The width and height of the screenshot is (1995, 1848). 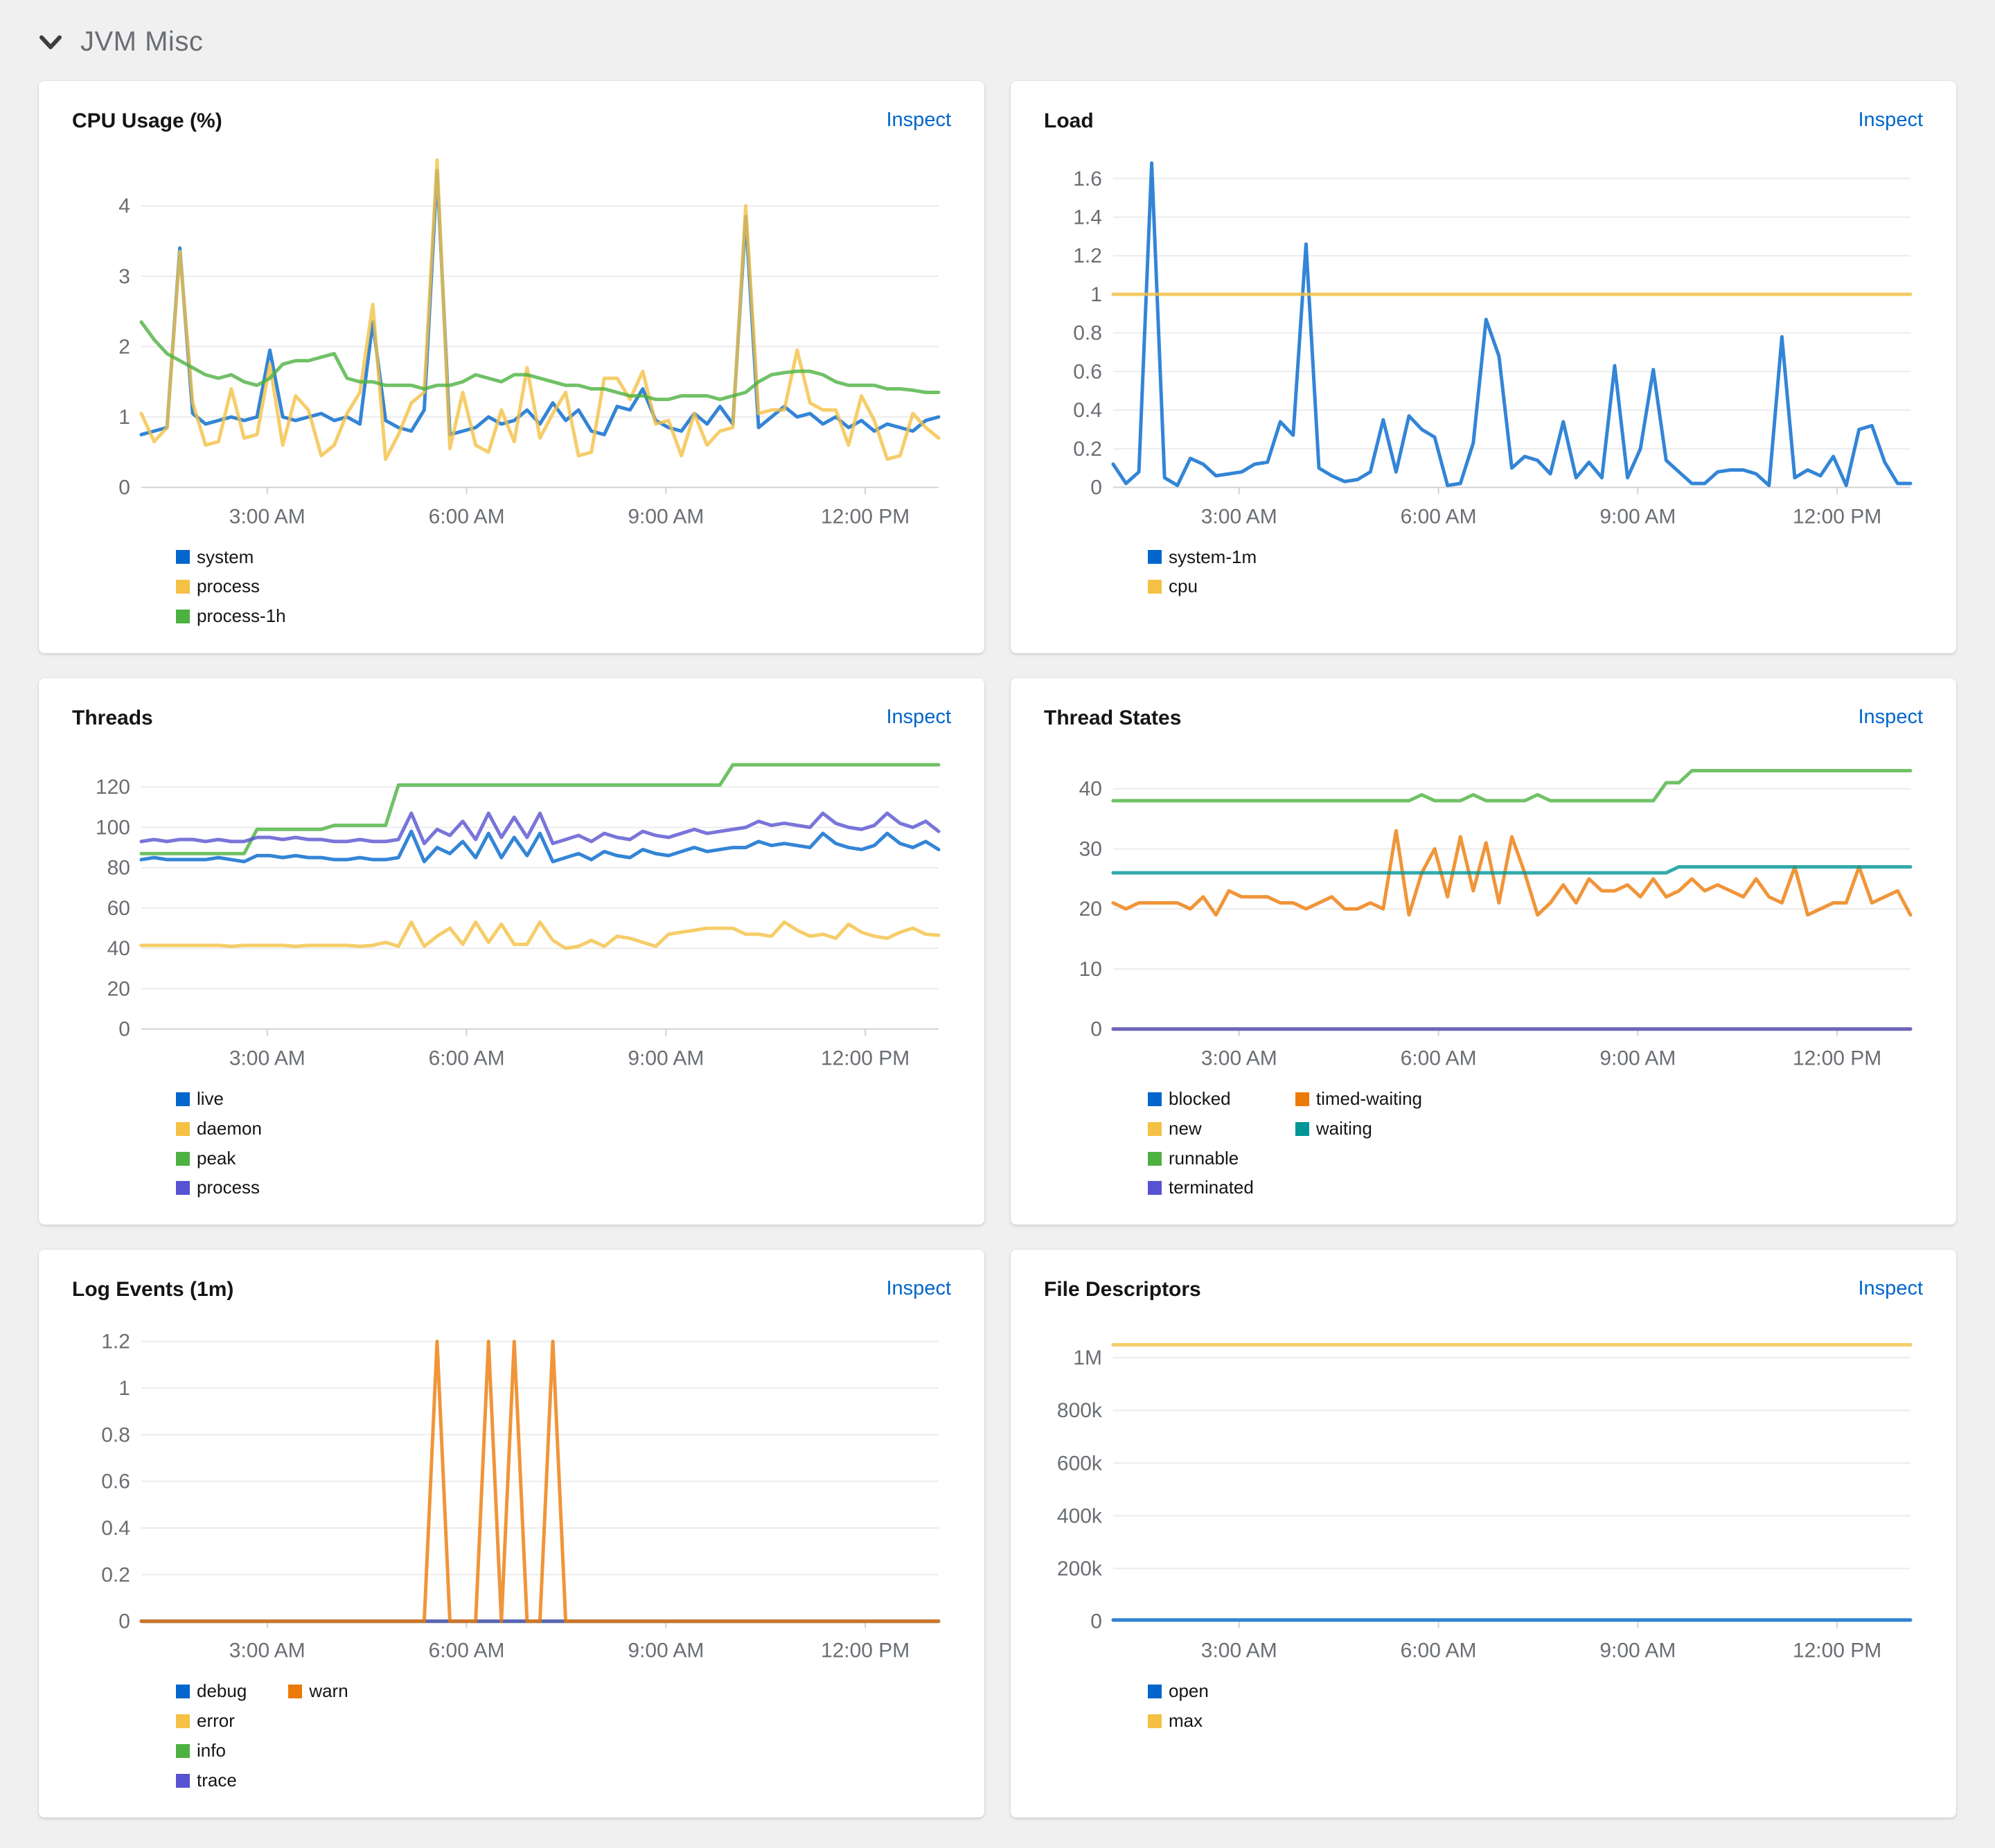 I want to click on chart-title: Threads, so click(x=113, y=718).